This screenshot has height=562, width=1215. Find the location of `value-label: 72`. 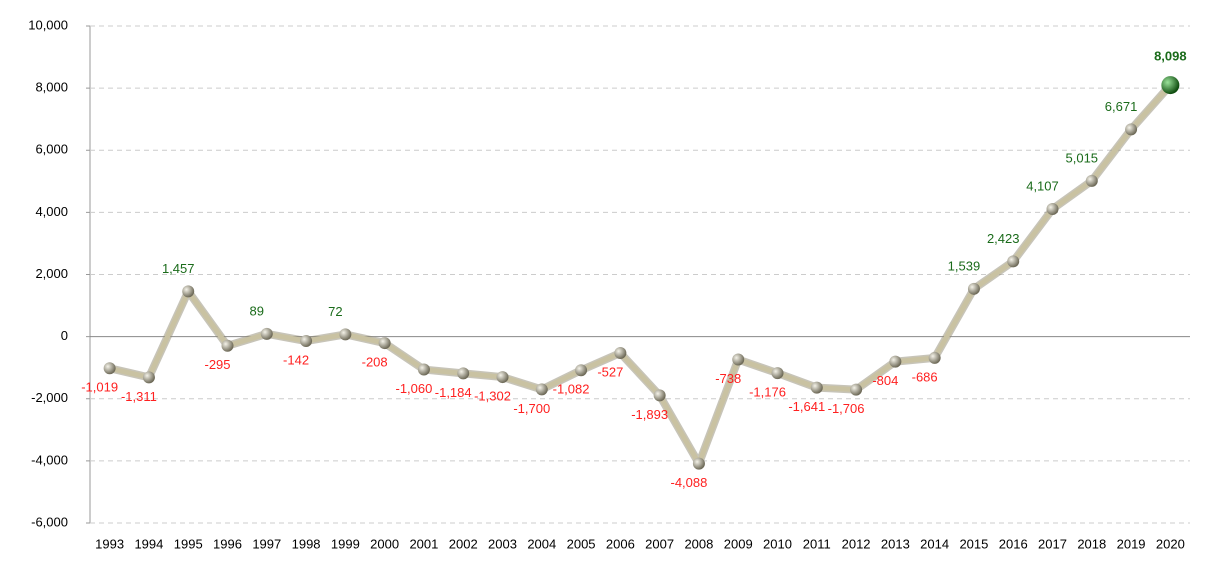

value-label: 72 is located at coordinates (335, 311).